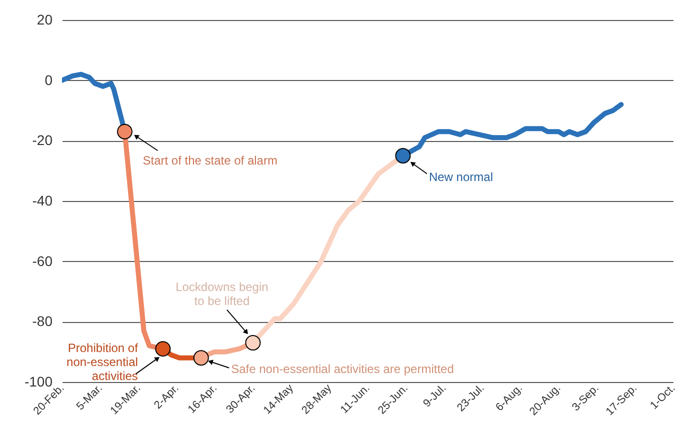 The height and width of the screenshot is (430, 688). Describe the element at coordinates (102, 361) in the screenshot. I see `annotation: Prohibition of non-essential activities` at that location.